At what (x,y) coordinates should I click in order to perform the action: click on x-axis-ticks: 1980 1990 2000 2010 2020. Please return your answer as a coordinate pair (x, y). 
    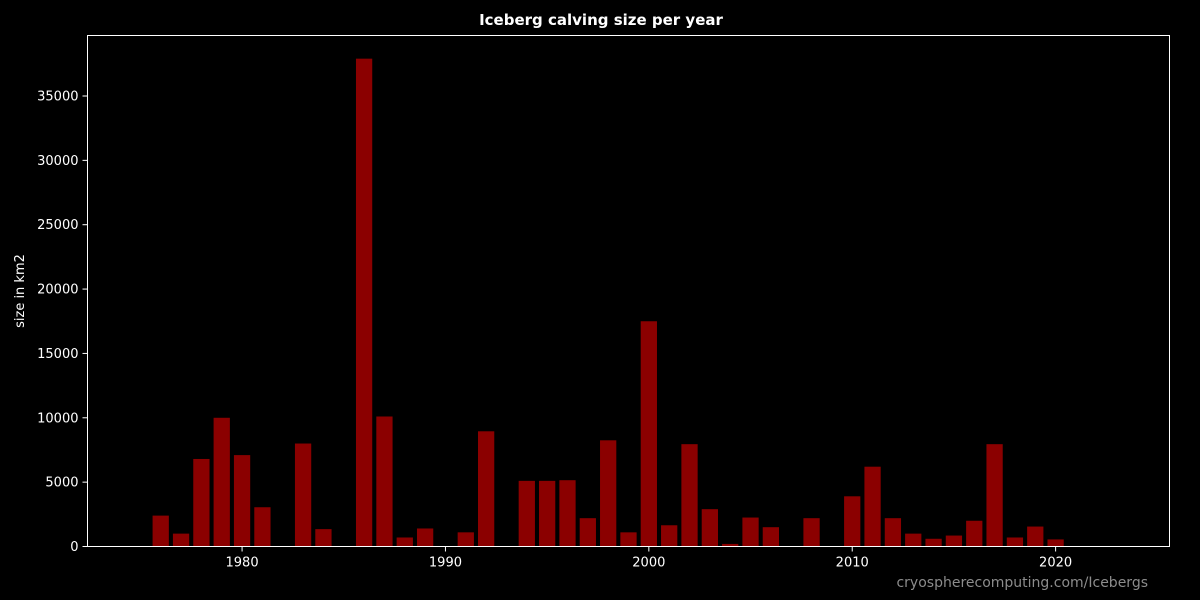
    Looking at the image, I should click on (649, 558).